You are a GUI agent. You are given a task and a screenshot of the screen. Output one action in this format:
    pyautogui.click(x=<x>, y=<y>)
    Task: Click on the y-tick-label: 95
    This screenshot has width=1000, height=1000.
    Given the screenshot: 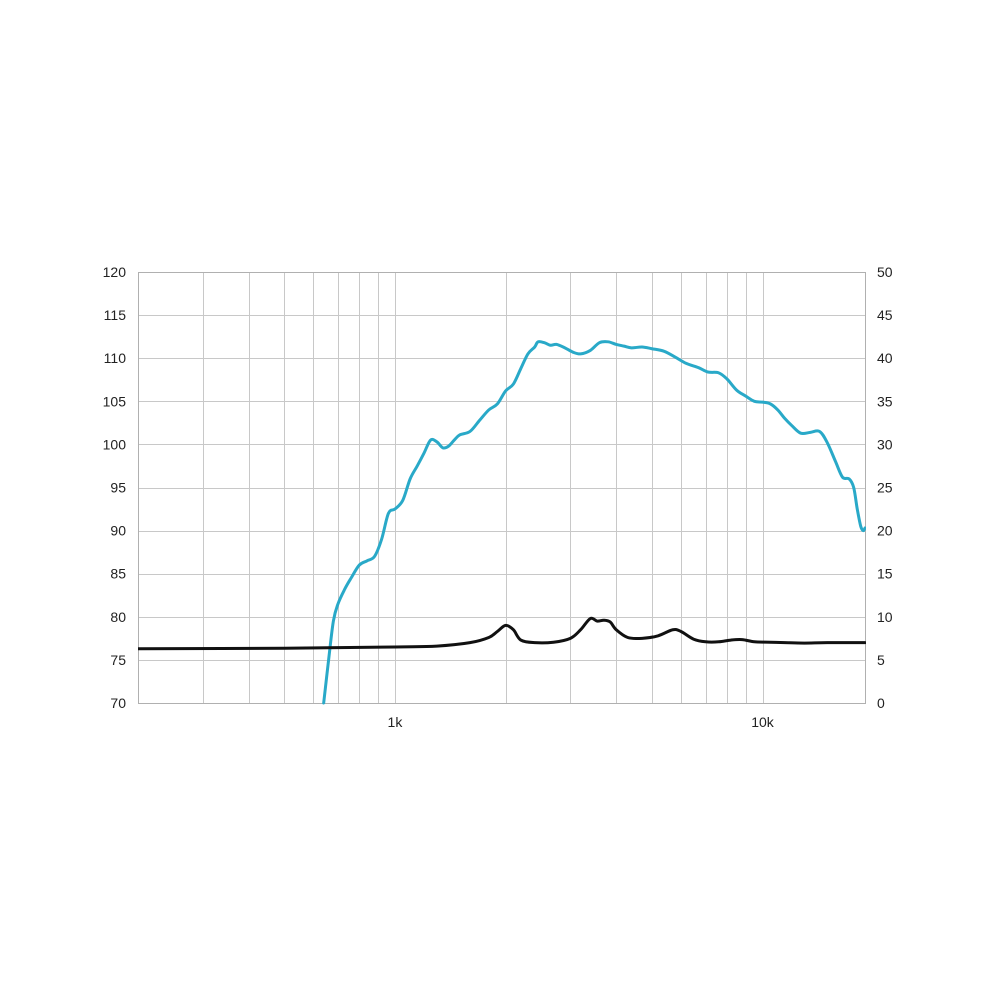 What is the action you would take?
    pyautogui.click(x=118, y=488)
    